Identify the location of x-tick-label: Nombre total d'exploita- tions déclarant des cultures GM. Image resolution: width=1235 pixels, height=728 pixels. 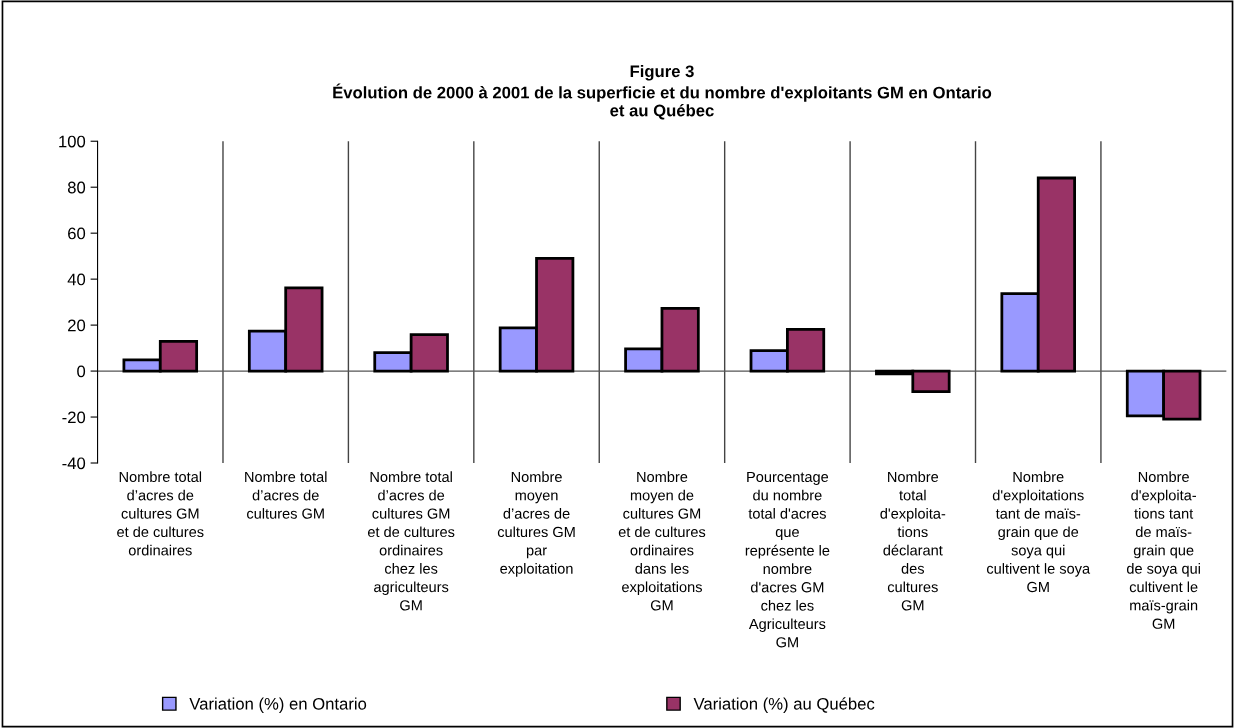
(913, 541).